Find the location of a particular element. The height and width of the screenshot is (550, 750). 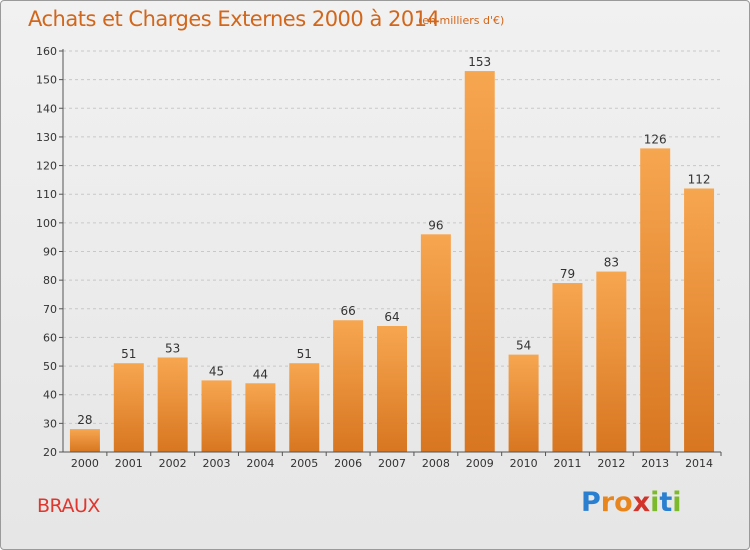

y-tick-label: 130 is located at coordinates (46, 137).